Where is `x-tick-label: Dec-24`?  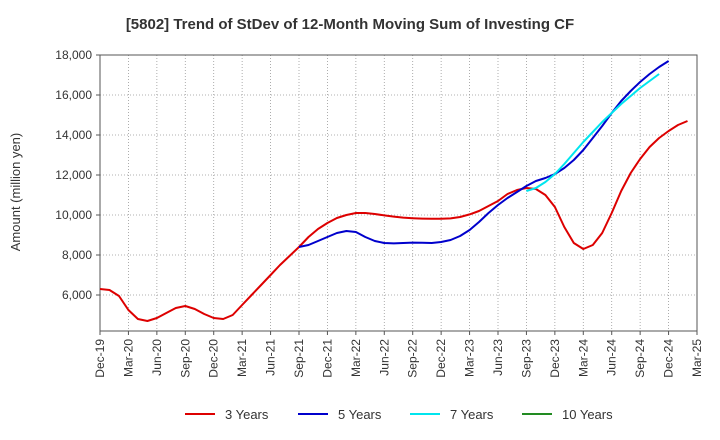 x-tick-label: Dec-24 is located at coordinates (669, 358).